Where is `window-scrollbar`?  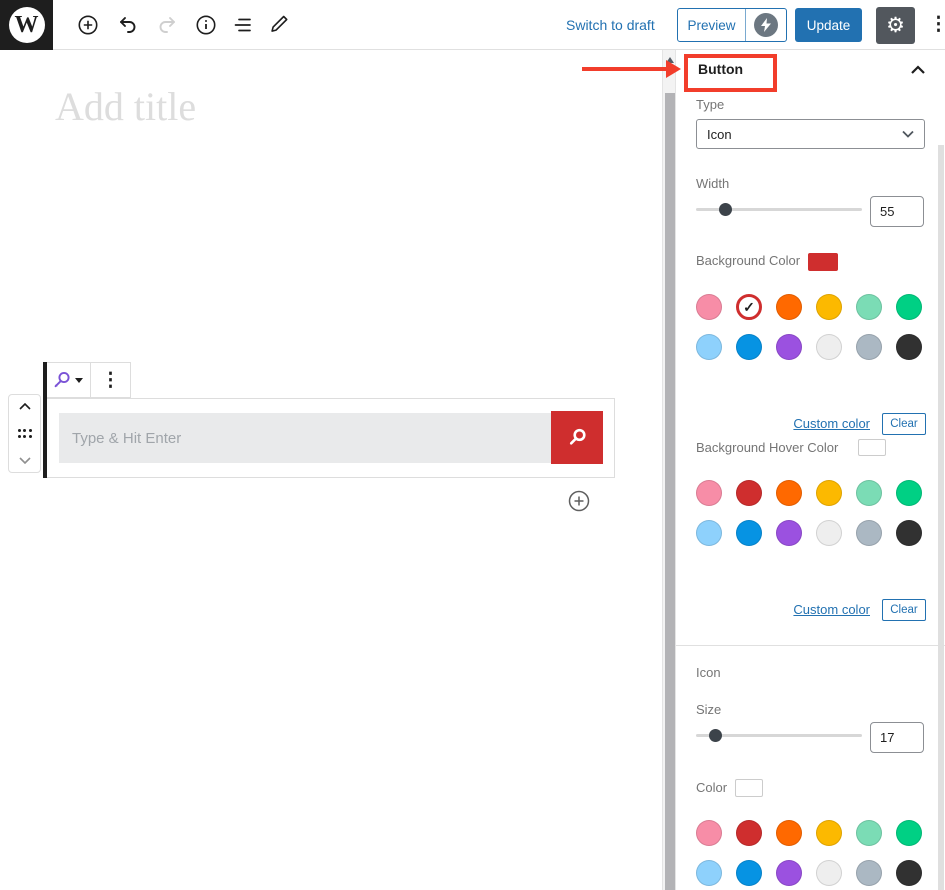
window-scrollbar is located at coordinates (941, 517).